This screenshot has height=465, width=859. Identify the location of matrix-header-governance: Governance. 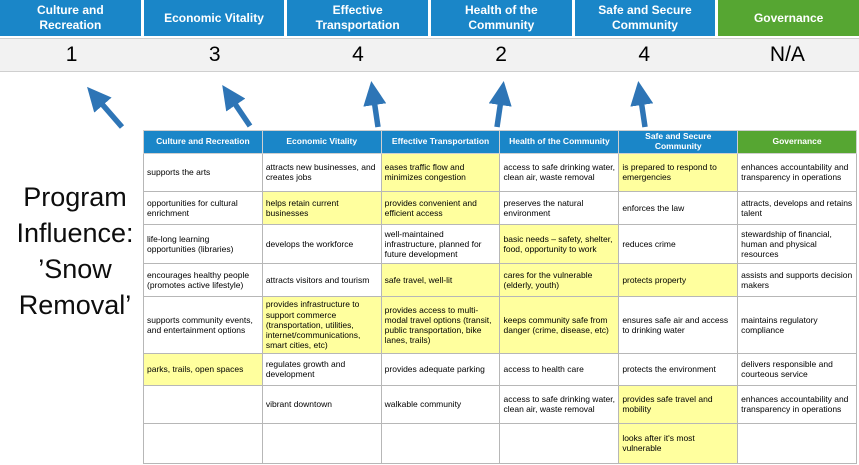
(797, 142).